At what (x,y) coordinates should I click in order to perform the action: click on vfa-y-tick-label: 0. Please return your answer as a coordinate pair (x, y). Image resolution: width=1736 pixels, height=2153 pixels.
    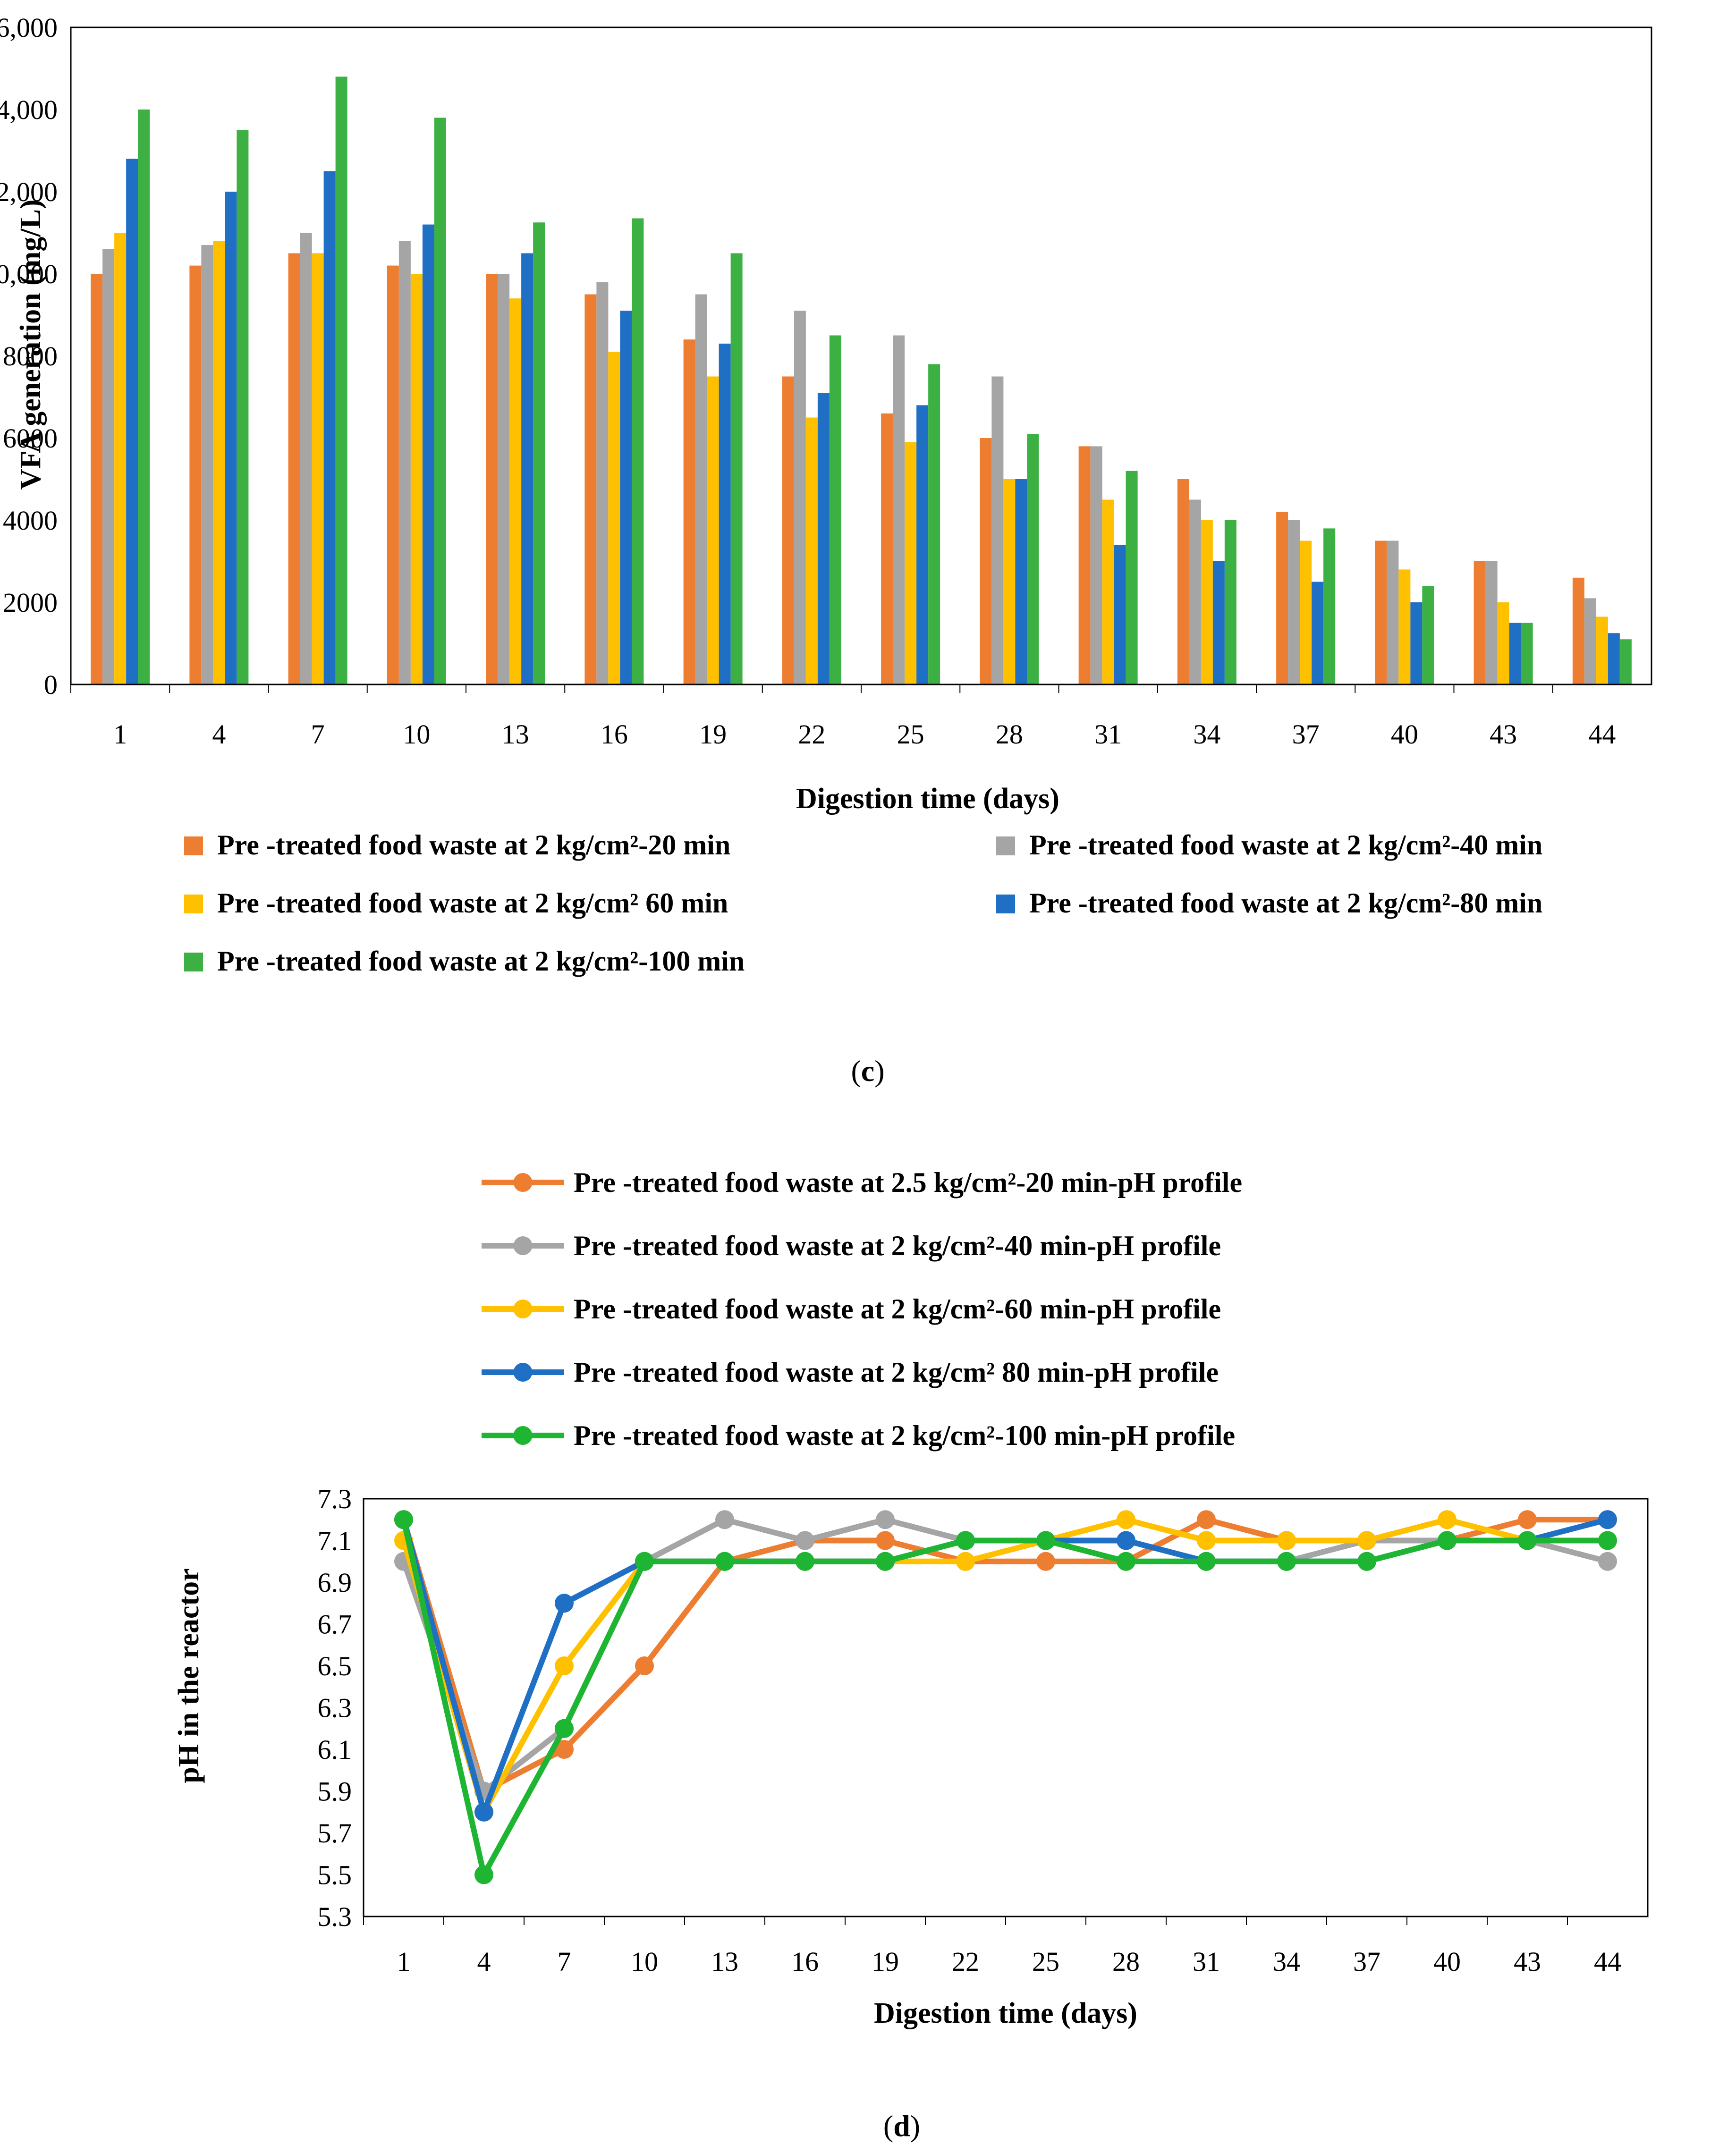
    Looking at the image, I should click on (51, 684).